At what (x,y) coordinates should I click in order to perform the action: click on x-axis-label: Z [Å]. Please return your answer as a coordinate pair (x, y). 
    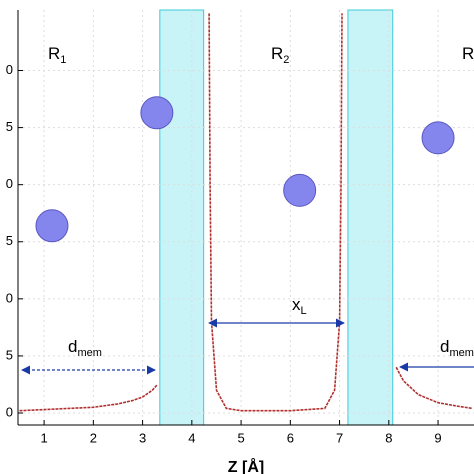
    Looking at the image, I should click on (246, 465).